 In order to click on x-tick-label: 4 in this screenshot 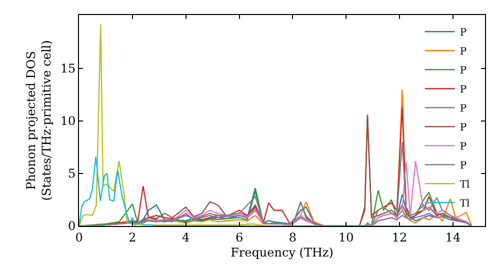, I will do `click(186, 237)`.